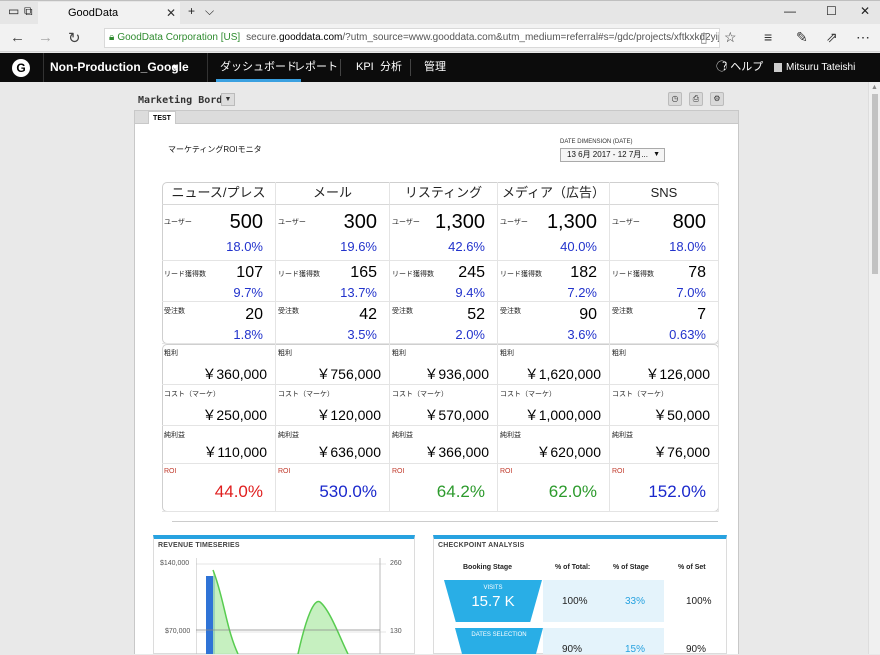 The image size is (880, 655). What do you see at coordinates (875, 184) in the screenshot?
I see `scrollbar-thumb` at bounding box center [875, 184].